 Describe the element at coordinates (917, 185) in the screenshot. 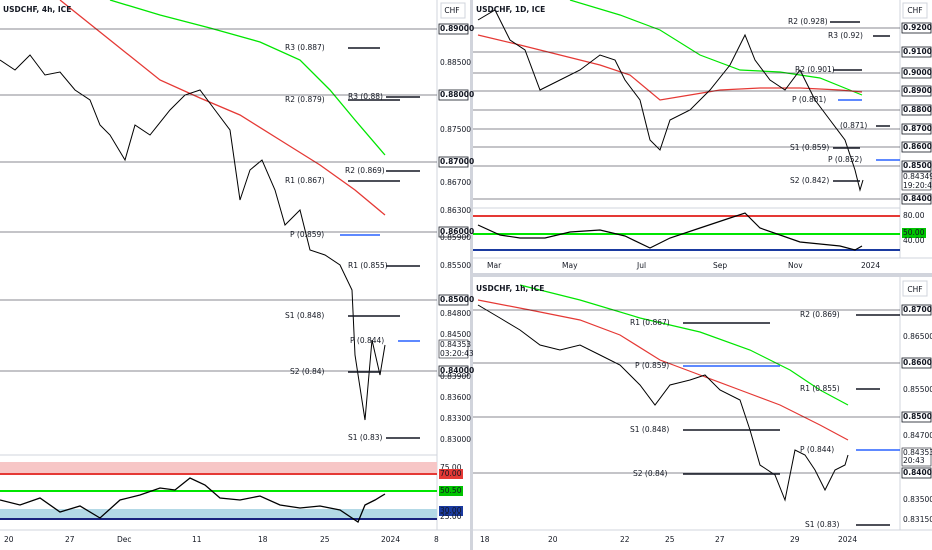

I see `countdown: 19:20:43` at that location.